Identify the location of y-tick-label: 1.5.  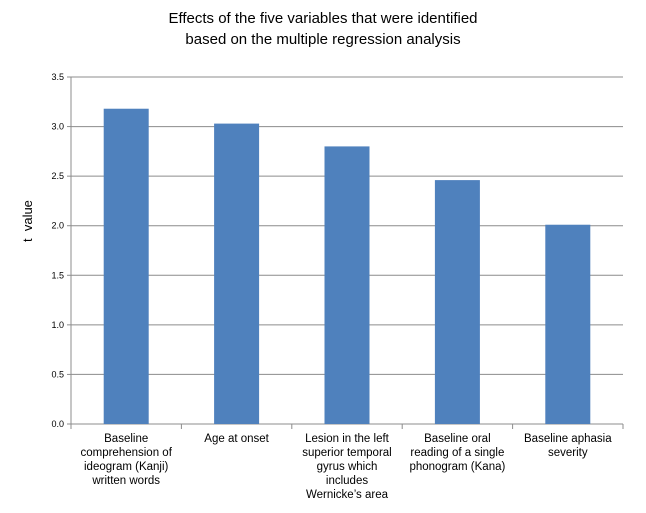
(57, 275).